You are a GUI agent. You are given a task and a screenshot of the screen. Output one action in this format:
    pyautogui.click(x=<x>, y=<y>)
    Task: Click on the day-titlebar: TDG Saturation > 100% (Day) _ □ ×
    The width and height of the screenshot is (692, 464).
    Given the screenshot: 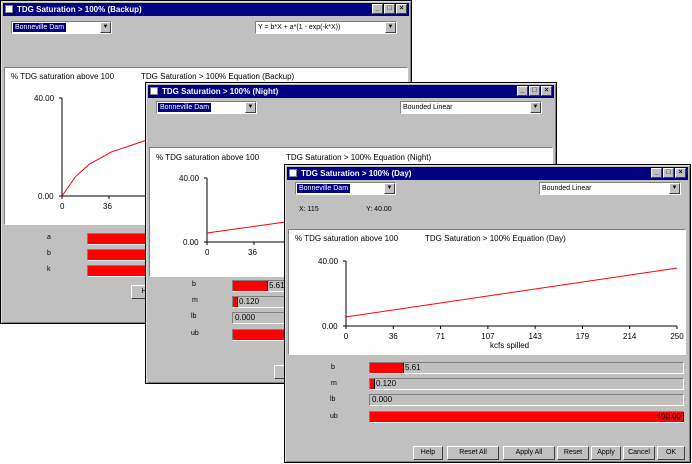 What is the action you would take?
    pyautogui.click(x=487, y=173)
    